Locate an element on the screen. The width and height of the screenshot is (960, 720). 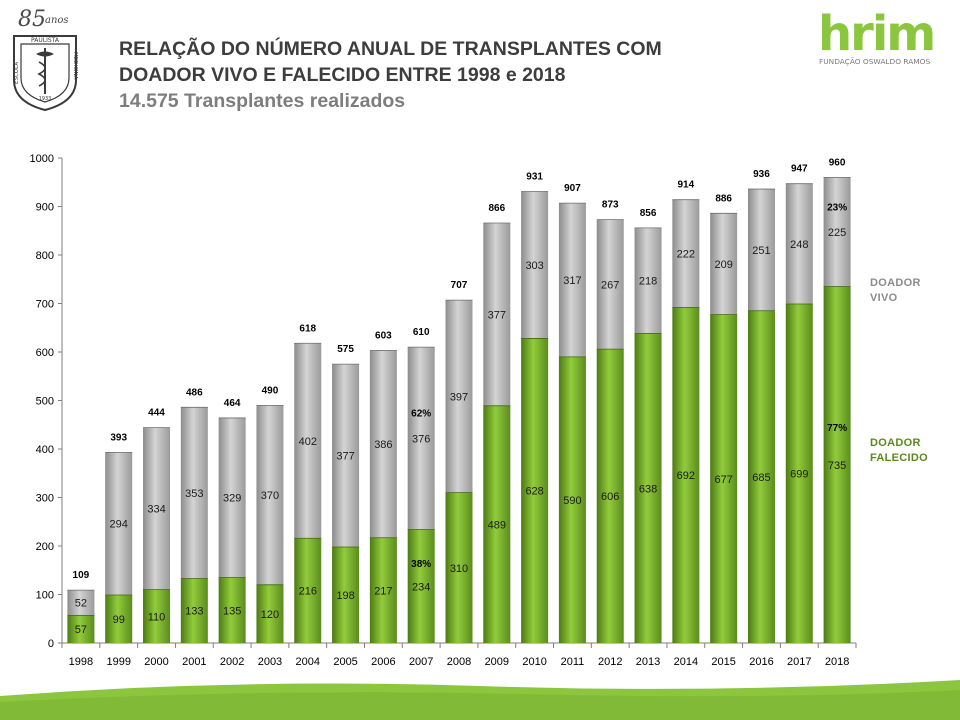
x-tick-label: 2009 is located at coordinates (497, 662).